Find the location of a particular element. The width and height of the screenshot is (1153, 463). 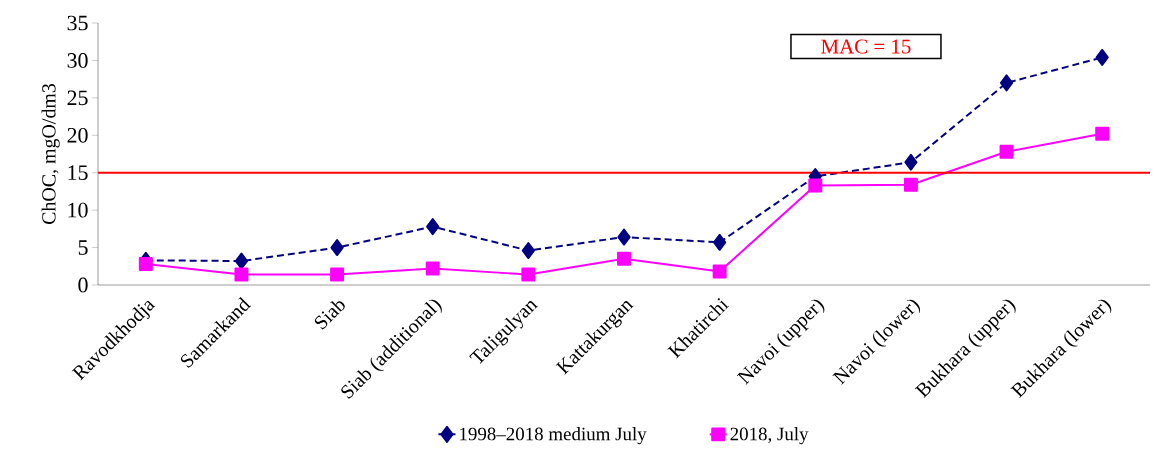

y-tick-label: 5 is located at coordinates (83, 247).